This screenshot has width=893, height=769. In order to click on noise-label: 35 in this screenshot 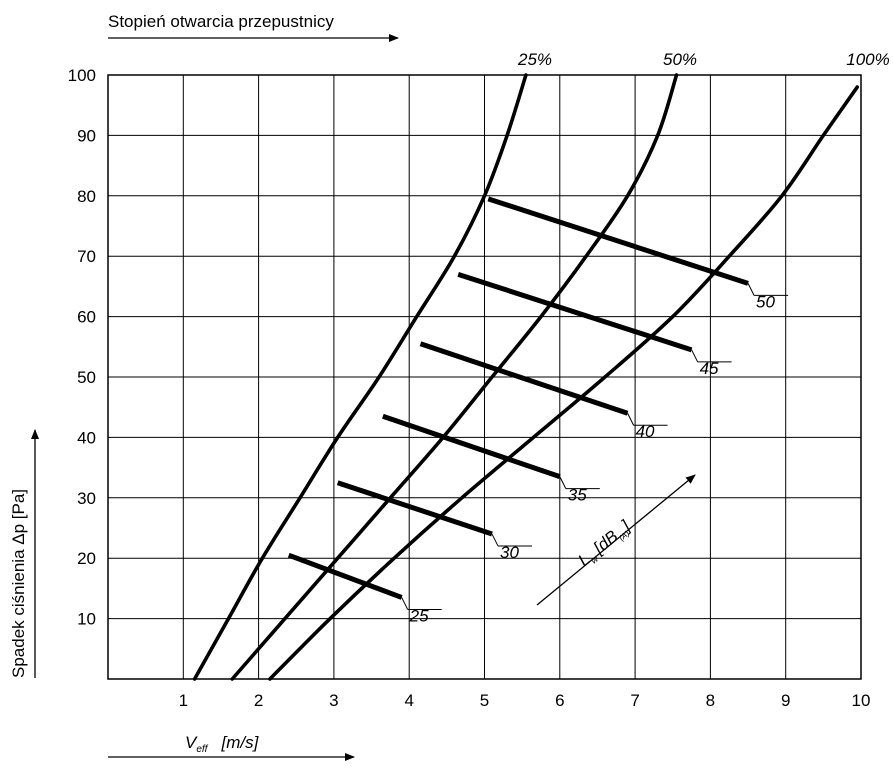, I will do `click(577, 495)`.